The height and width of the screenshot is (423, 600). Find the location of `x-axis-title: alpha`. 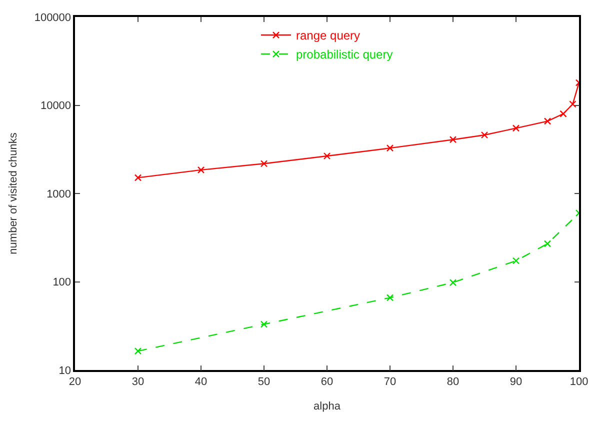

x-axis-title: alpha is located at coordinates (328, 406).